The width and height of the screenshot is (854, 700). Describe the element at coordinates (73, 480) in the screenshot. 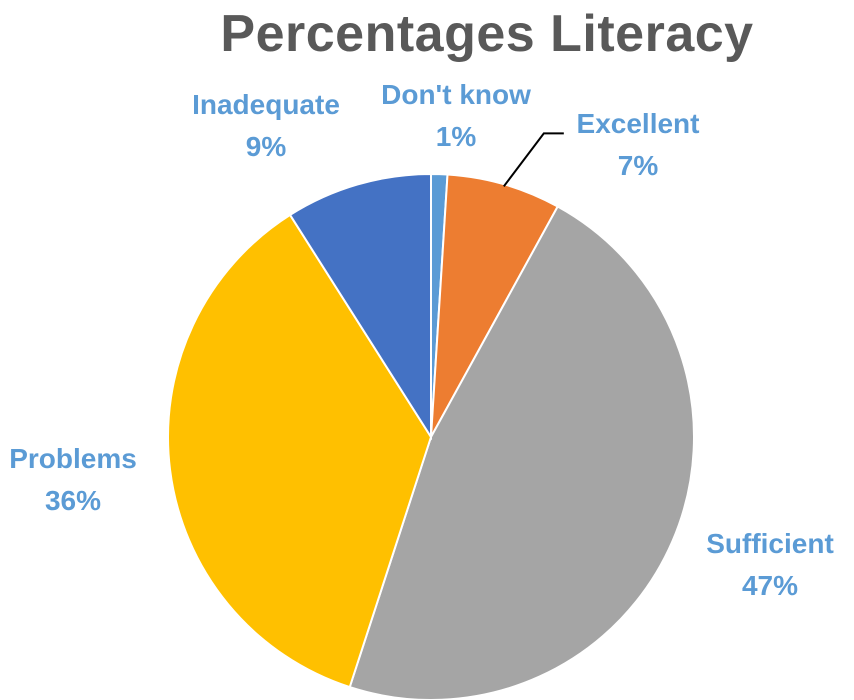

I see `data-label-problems: Problems 36%` at that location.